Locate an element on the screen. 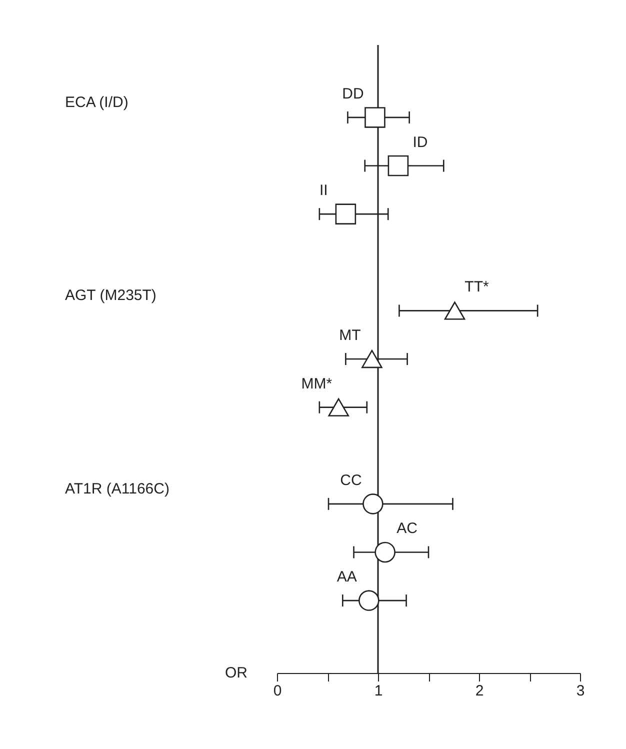  x-axis-title: OR is located at coordinates (236, 673).